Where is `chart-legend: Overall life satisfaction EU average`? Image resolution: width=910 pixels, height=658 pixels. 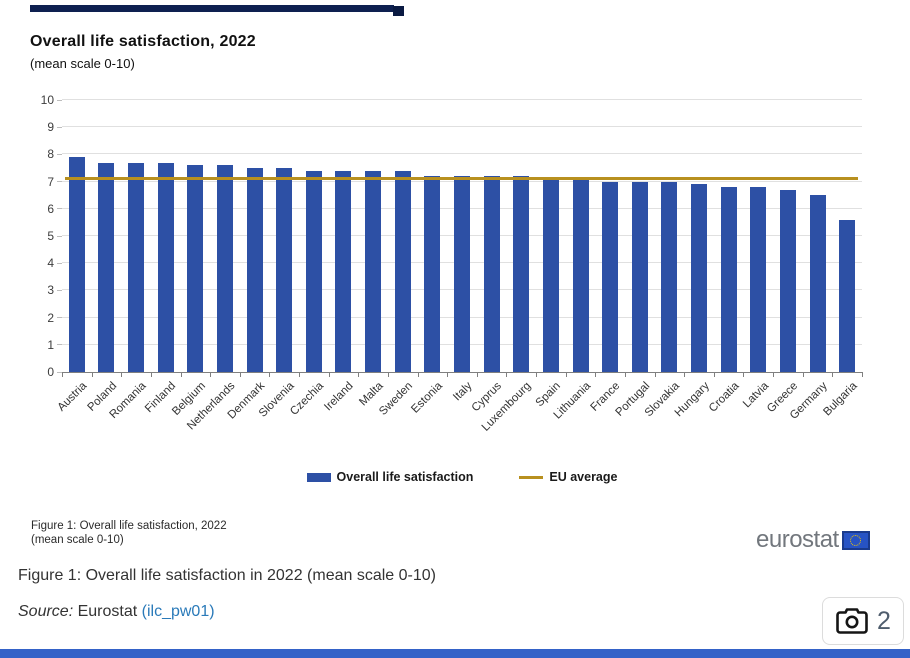 chart-legend: Overall life satisfaction EU average is located at coordinates (462, 477).